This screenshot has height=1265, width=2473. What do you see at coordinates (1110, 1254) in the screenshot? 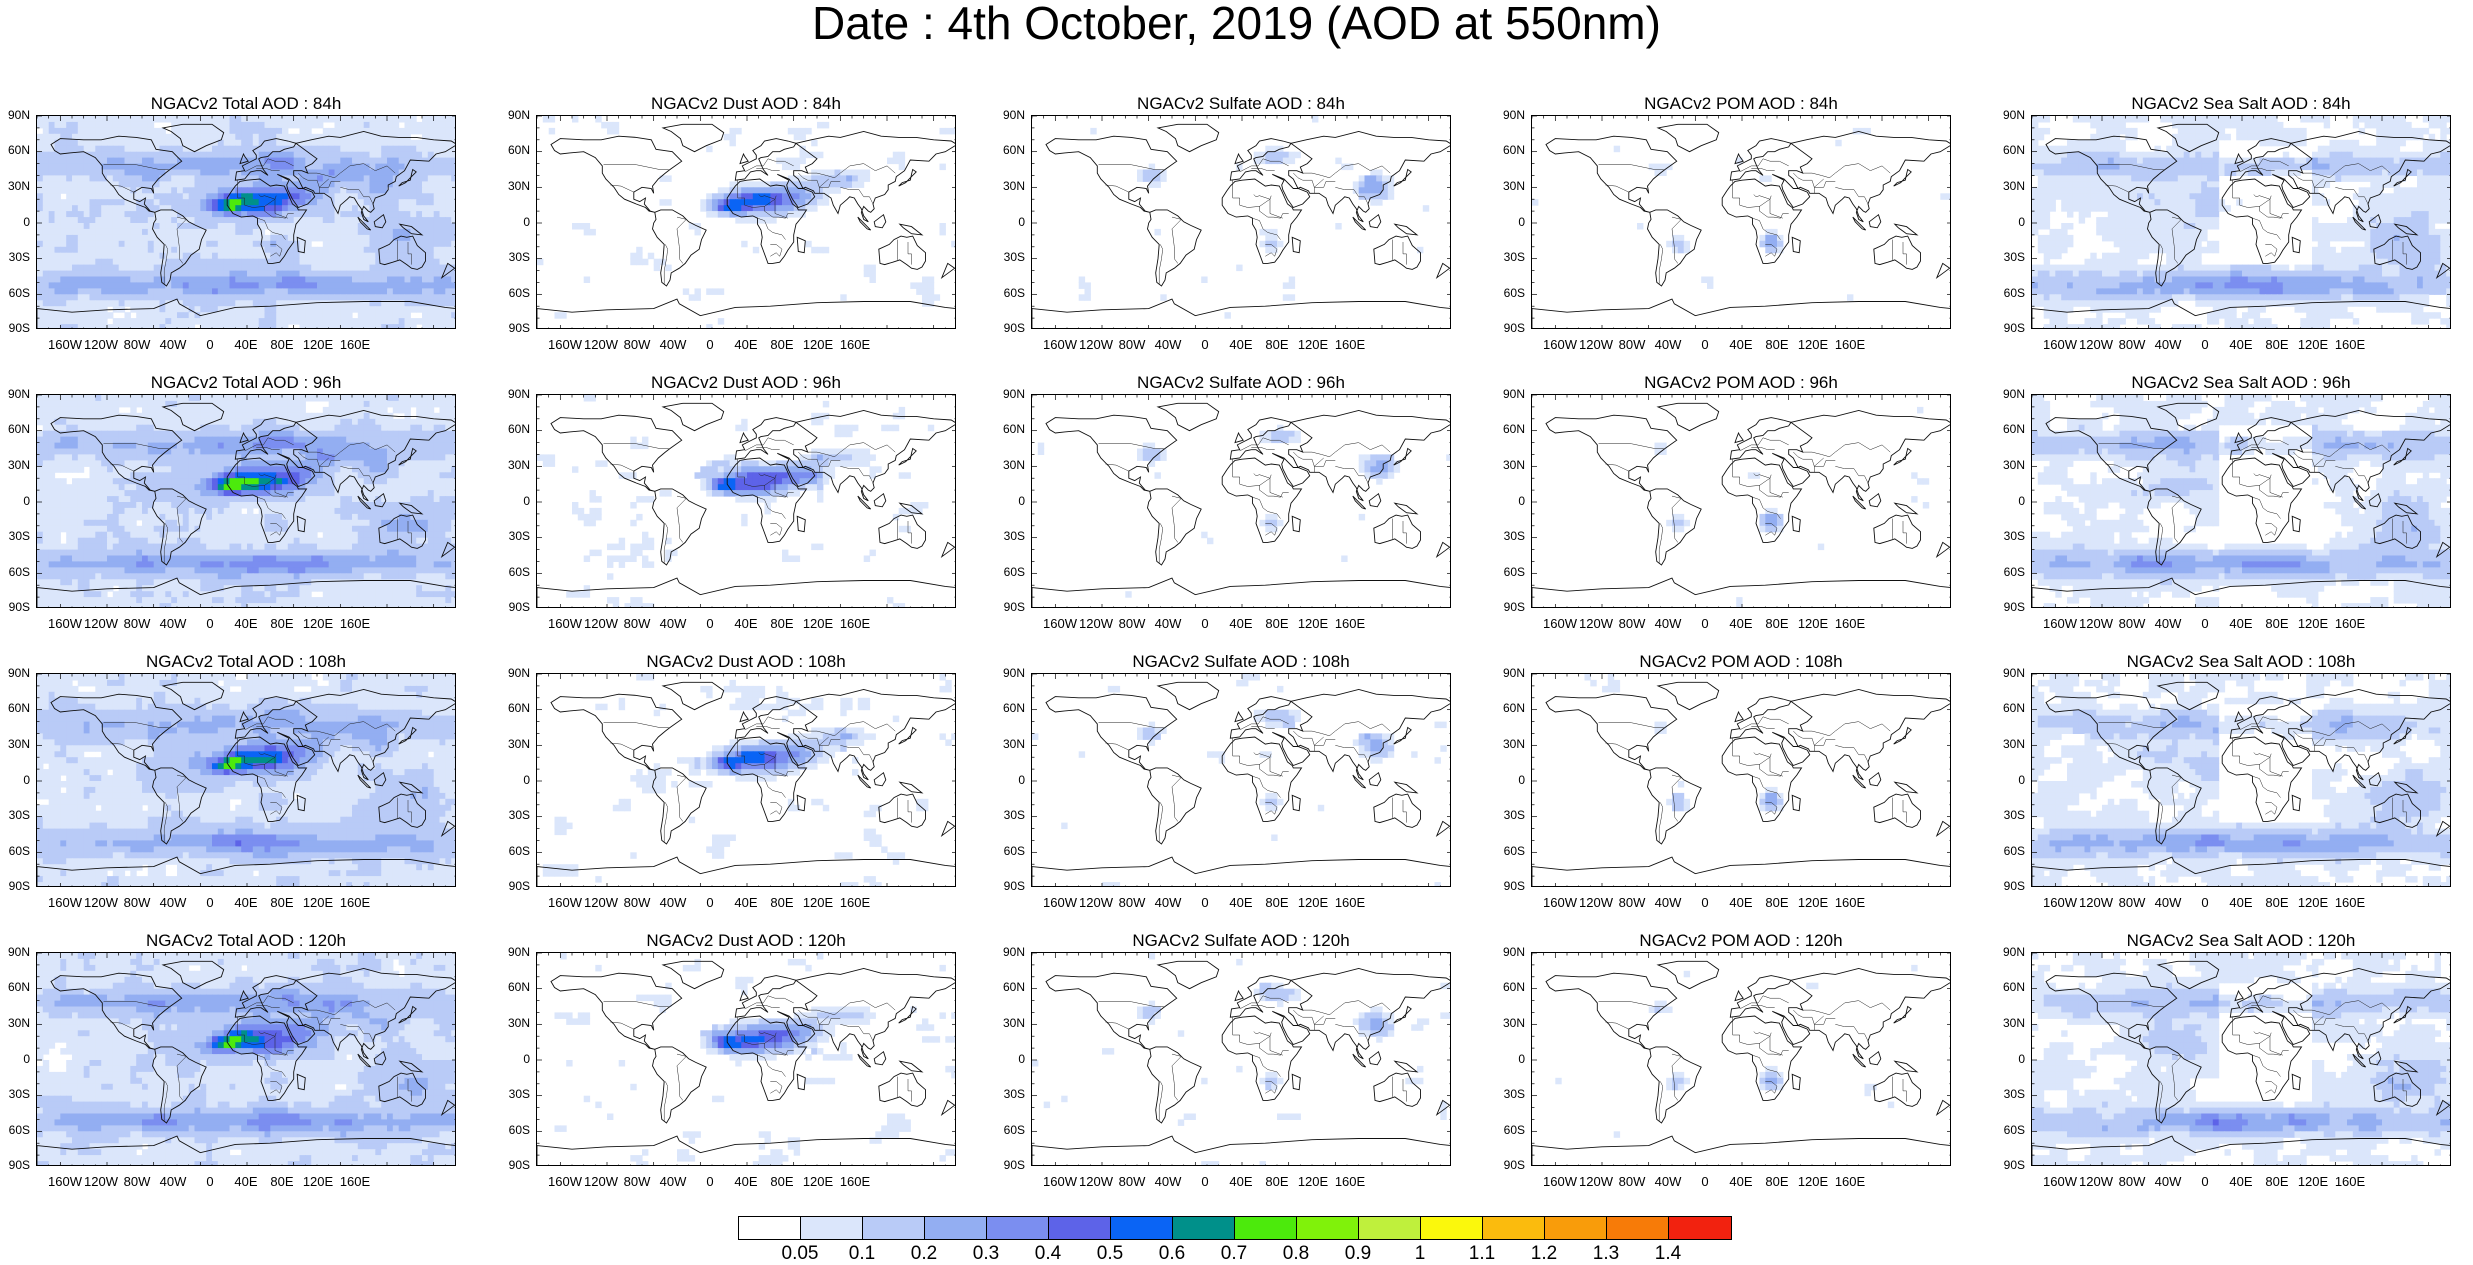
I see `colorbar-label: 0.5` at bounding box center [1110, 1254].